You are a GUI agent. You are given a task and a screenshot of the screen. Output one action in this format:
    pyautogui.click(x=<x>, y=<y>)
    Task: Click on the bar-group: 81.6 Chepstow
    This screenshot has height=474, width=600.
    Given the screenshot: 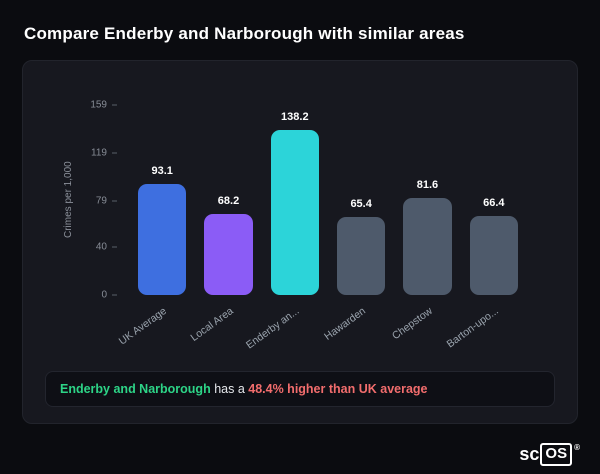 What is the action you would take?
    pyautogui.click(x=421, y=223)
    